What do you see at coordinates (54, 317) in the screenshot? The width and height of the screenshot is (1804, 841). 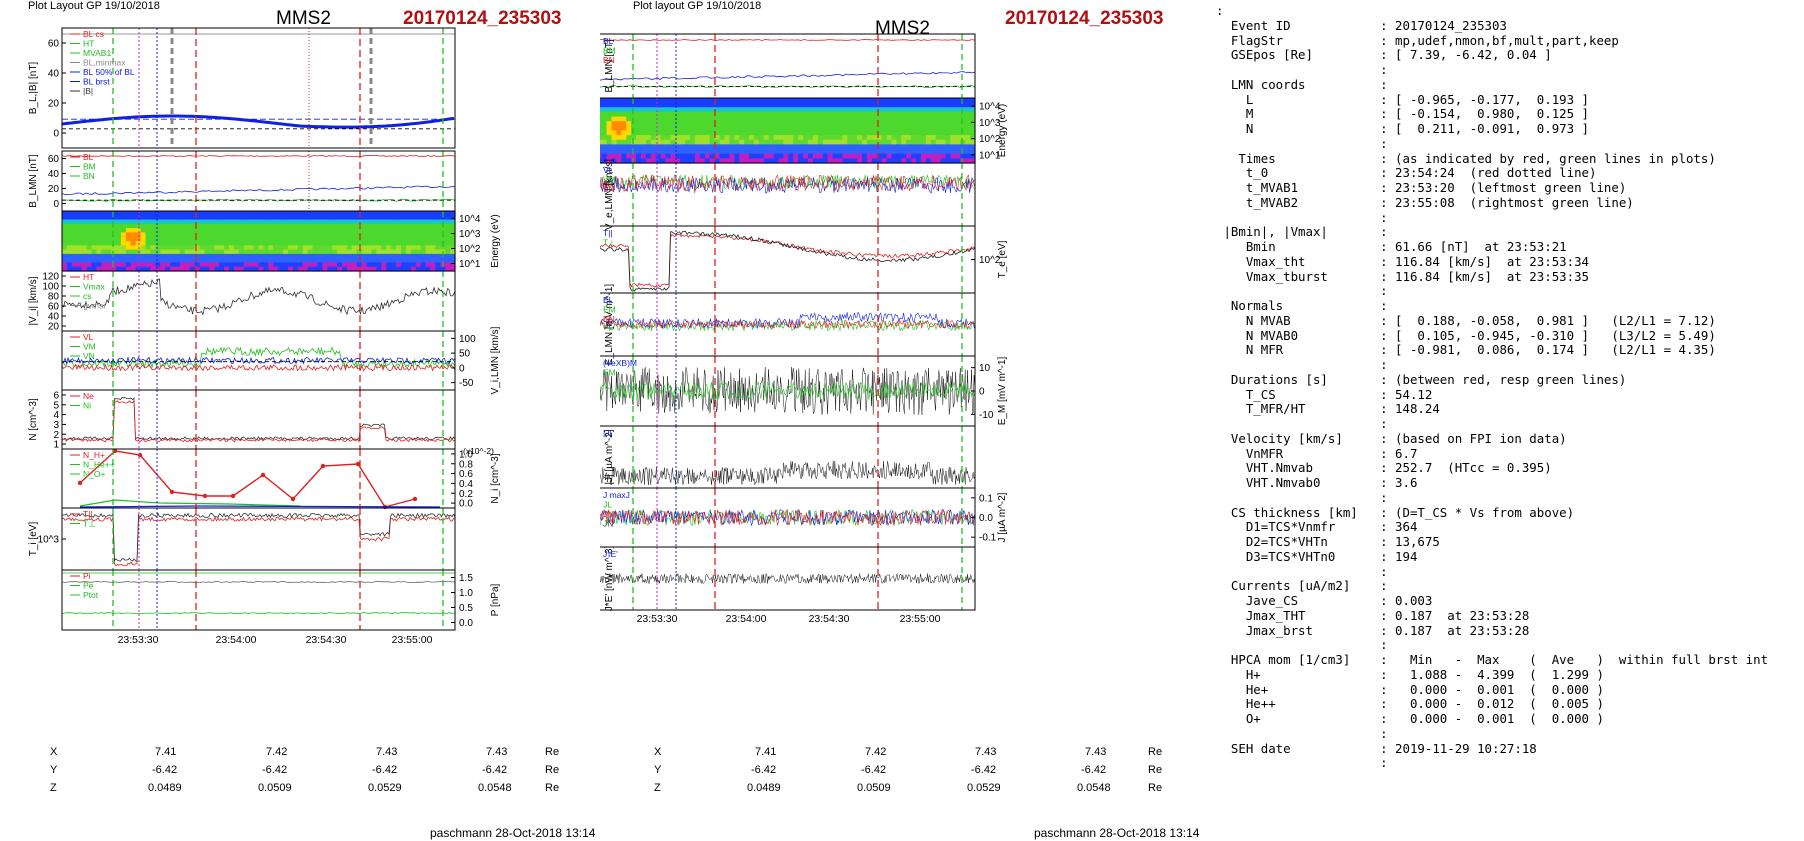 I see `y-tick-label: 40` at bounding box center [54, 317].